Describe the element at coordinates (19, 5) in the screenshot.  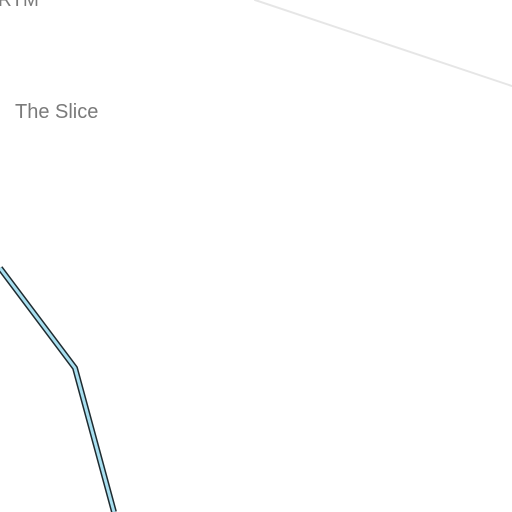
I see `place-label-rtm: RTM` at that location.